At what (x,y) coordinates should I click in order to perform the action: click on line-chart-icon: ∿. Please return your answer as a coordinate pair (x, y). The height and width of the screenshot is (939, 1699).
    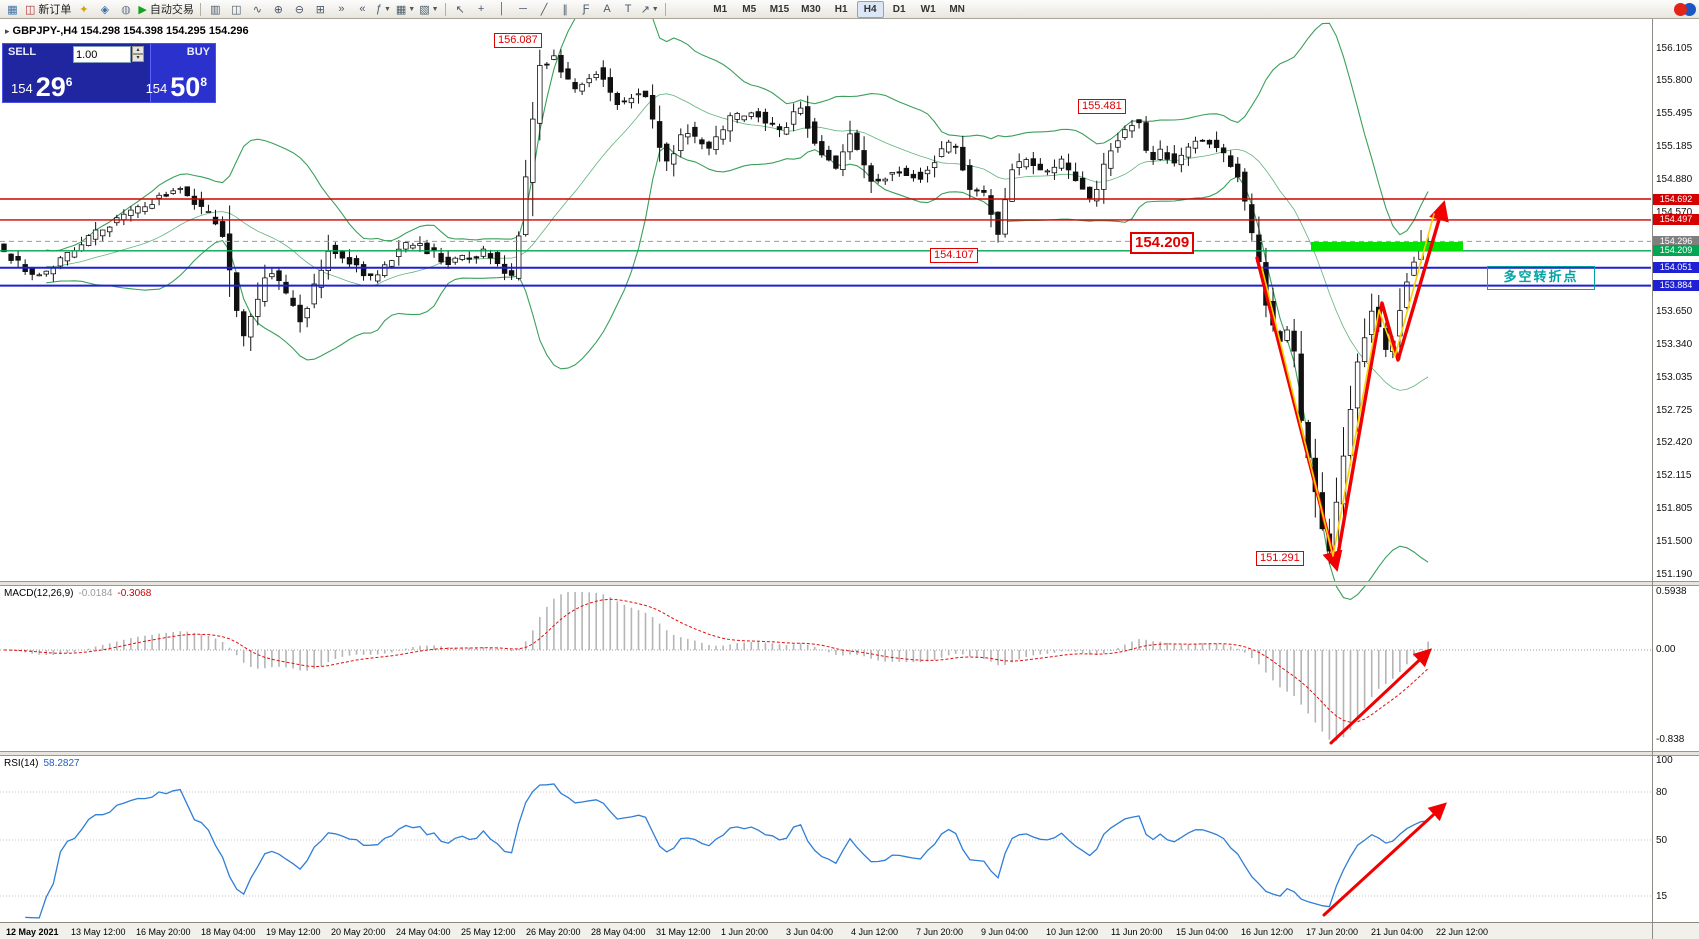
    Looking at the image, I should click on (257, 9).